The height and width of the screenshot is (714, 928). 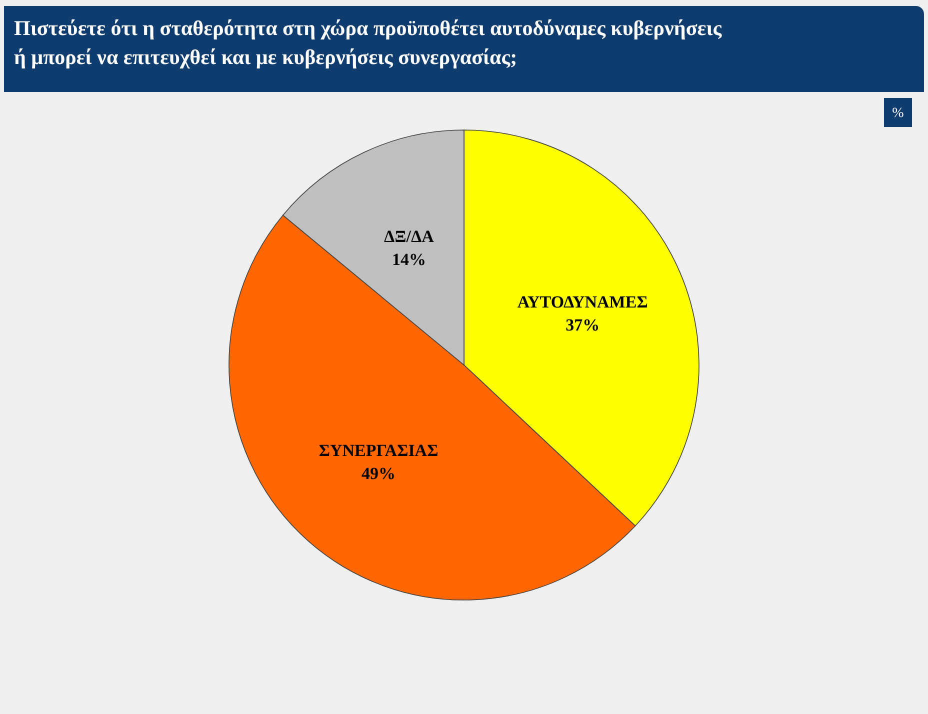 What do you see at coordinates (378, 450) in the screenshot?
I see `slice-label: ΣΥΝΕΡΓΑΣΙΑΣ` at bounding box center [378, 450].